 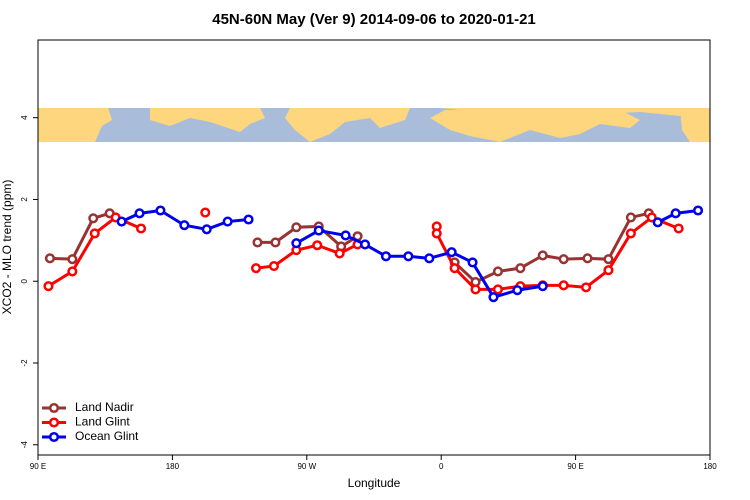 I want to click on y-tick-label: -2, so click(x=24, y=363).